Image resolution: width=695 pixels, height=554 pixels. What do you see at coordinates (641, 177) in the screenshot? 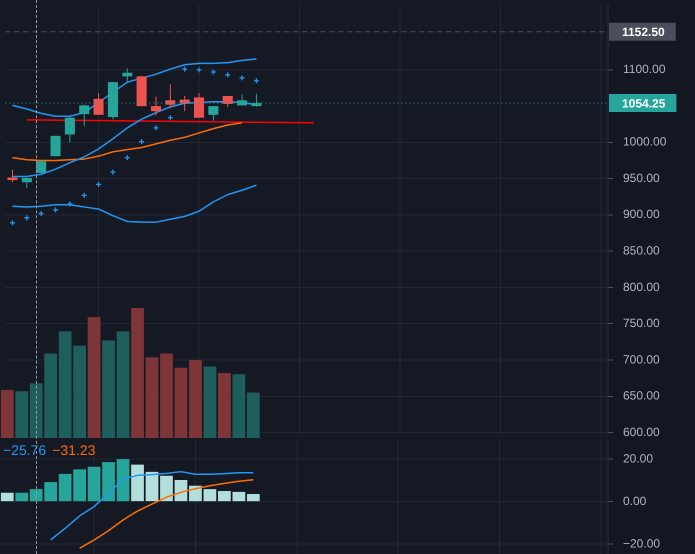
I see `y-tick-label: 950.00` at bounding box center [641, 177].